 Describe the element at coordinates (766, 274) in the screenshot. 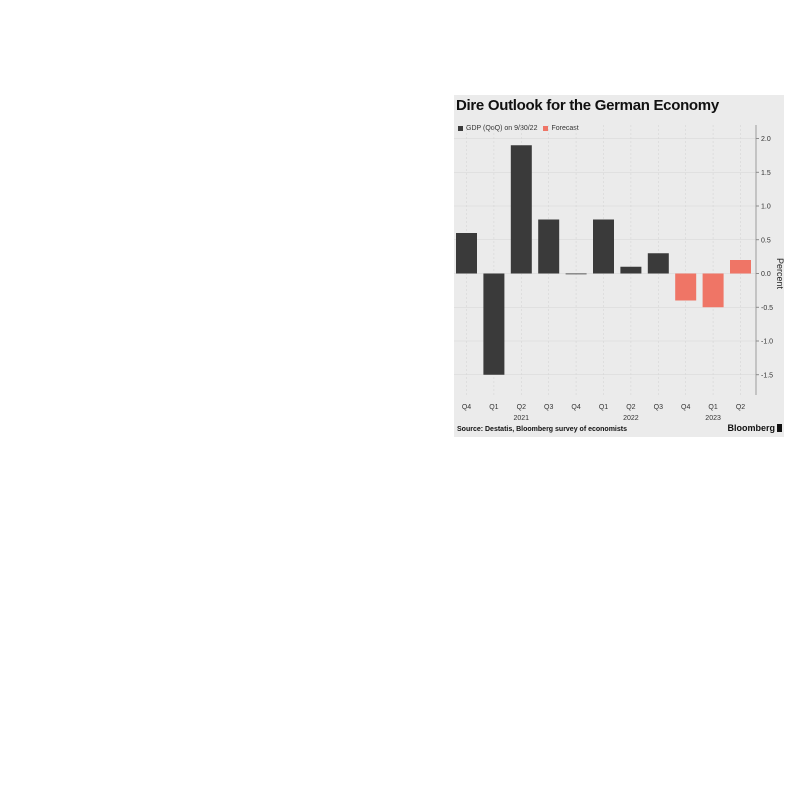

I see `y-tick-label: 0.0` at that location.